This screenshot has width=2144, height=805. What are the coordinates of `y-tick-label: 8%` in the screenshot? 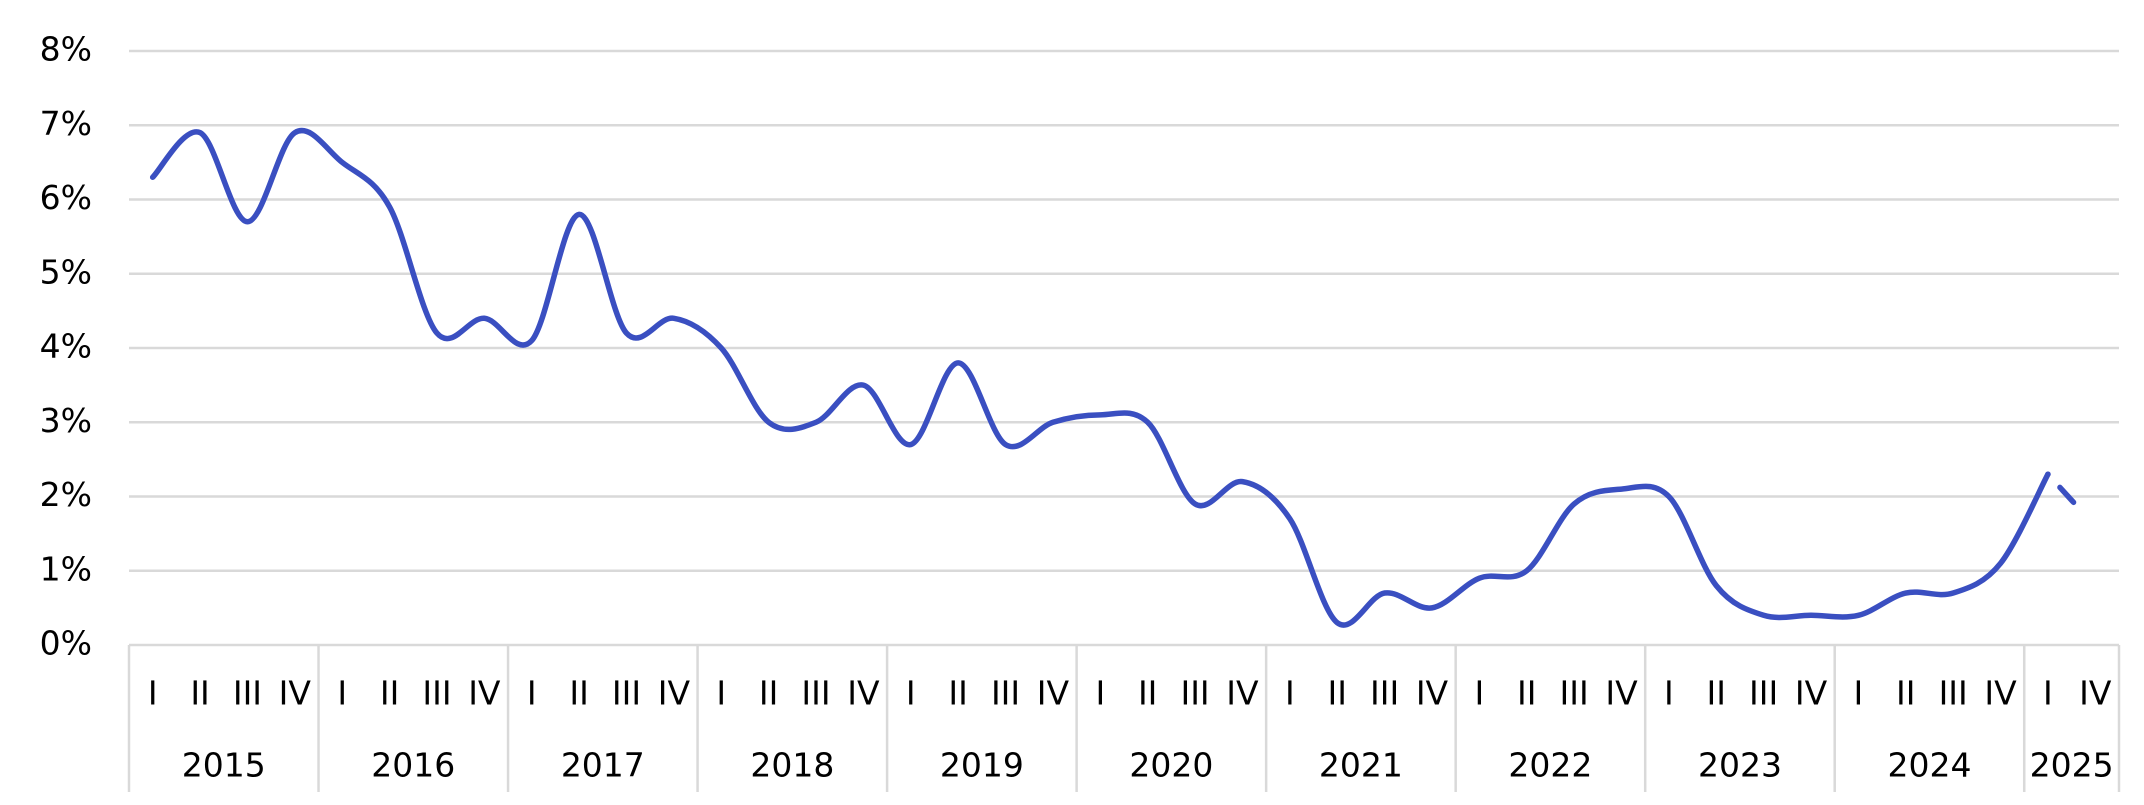 It's located at (66, 49).